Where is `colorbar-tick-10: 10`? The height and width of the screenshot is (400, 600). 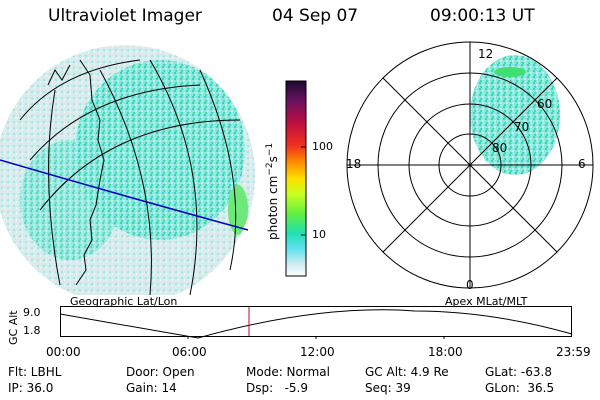 colorbar-tick-10: 10 is located at coordinates (319, 234).